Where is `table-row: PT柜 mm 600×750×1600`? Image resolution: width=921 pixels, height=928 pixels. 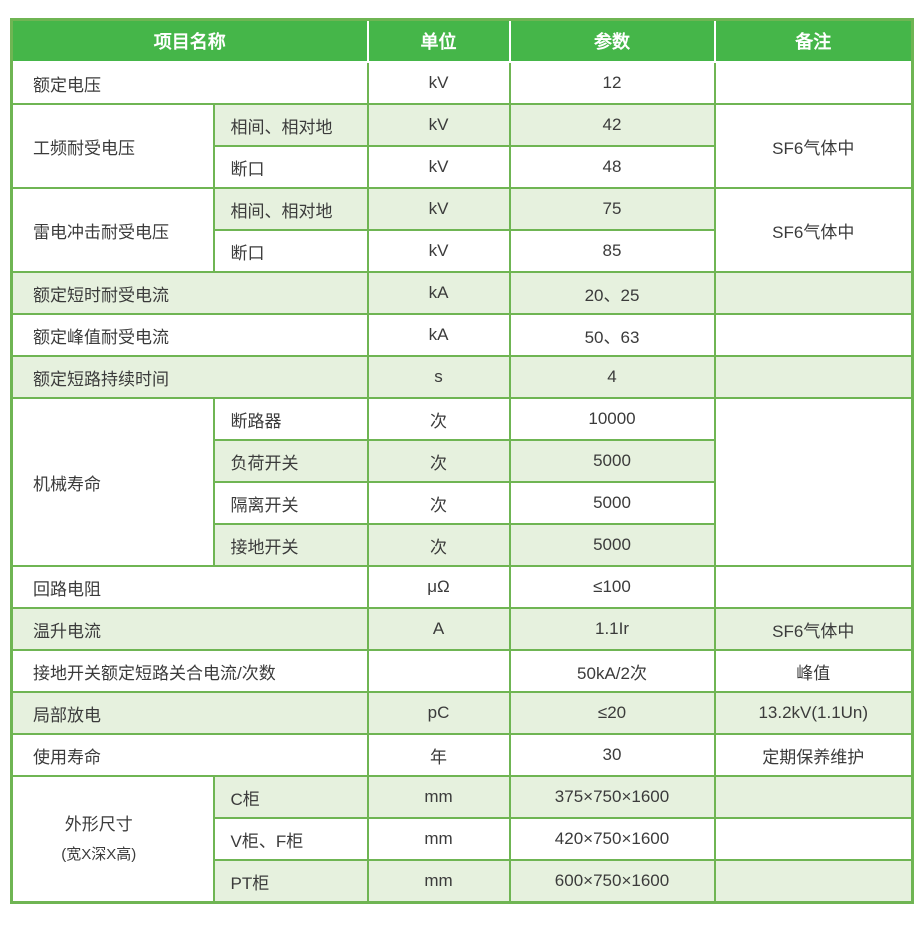
table-row: PT柜 mm 600×750×1600 is located at coordinates (463, 881).